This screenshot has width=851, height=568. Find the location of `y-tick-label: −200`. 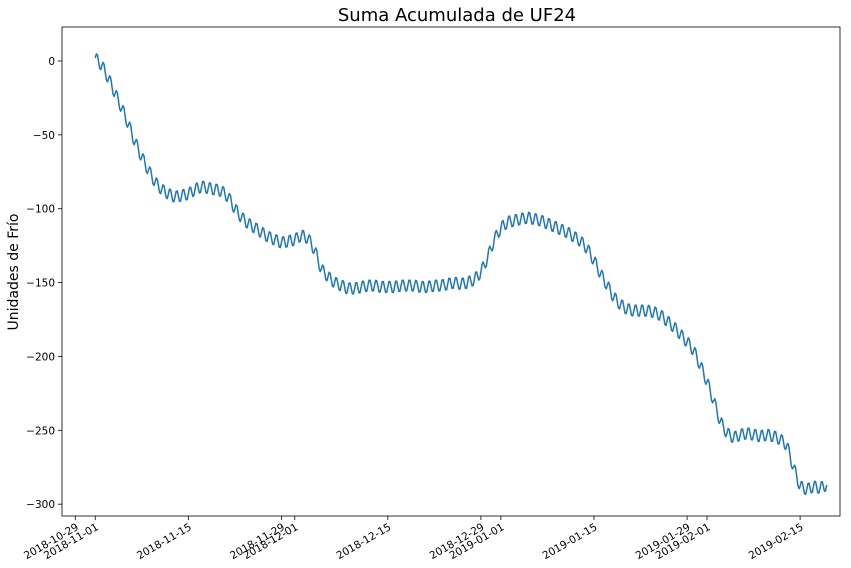

y-tick-label: −200 is located at coordinates (40, 357).